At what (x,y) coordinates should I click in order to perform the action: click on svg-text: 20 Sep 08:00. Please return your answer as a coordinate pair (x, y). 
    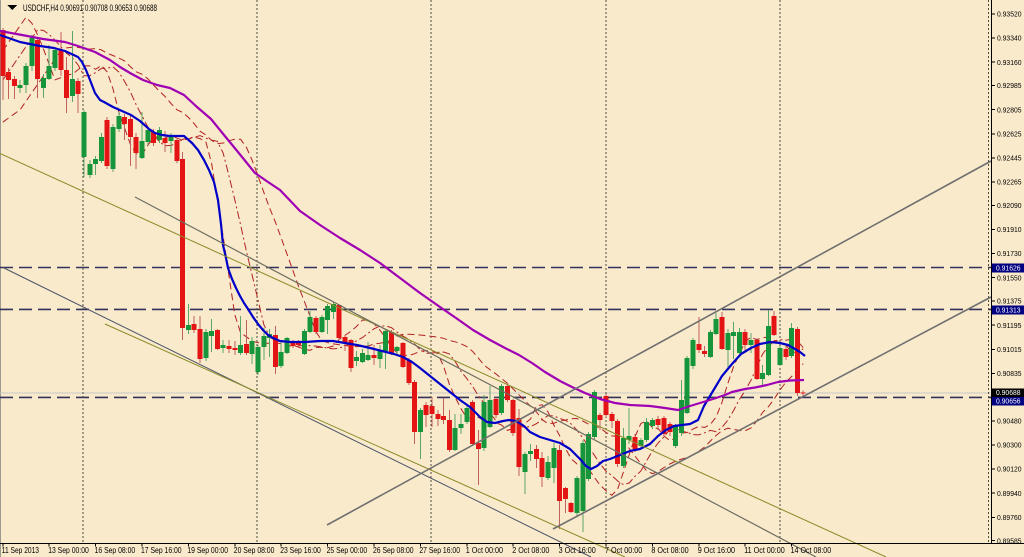
    Looking at the image, I should click on (254, 550).